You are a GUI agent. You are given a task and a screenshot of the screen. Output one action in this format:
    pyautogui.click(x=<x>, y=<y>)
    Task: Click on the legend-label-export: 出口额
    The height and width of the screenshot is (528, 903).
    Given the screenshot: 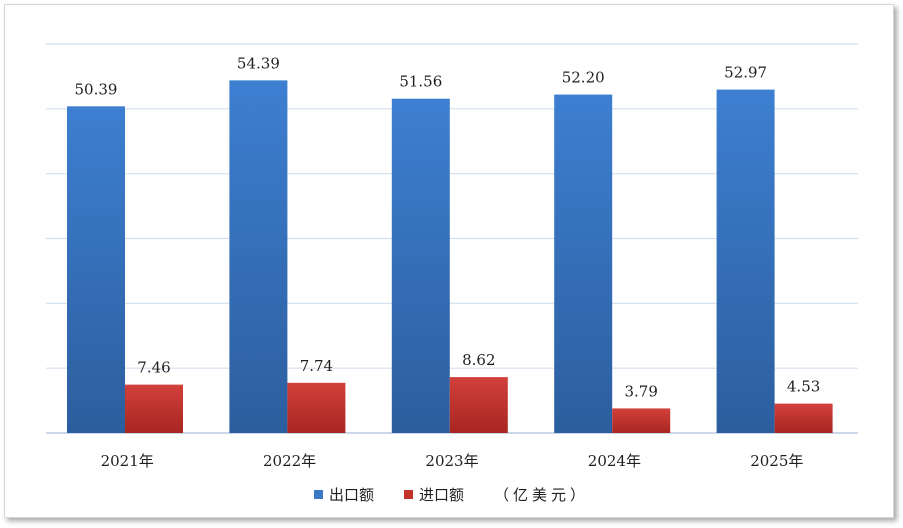 What is the action you would take?
    pyautogui.click(x=351, y=494)
    